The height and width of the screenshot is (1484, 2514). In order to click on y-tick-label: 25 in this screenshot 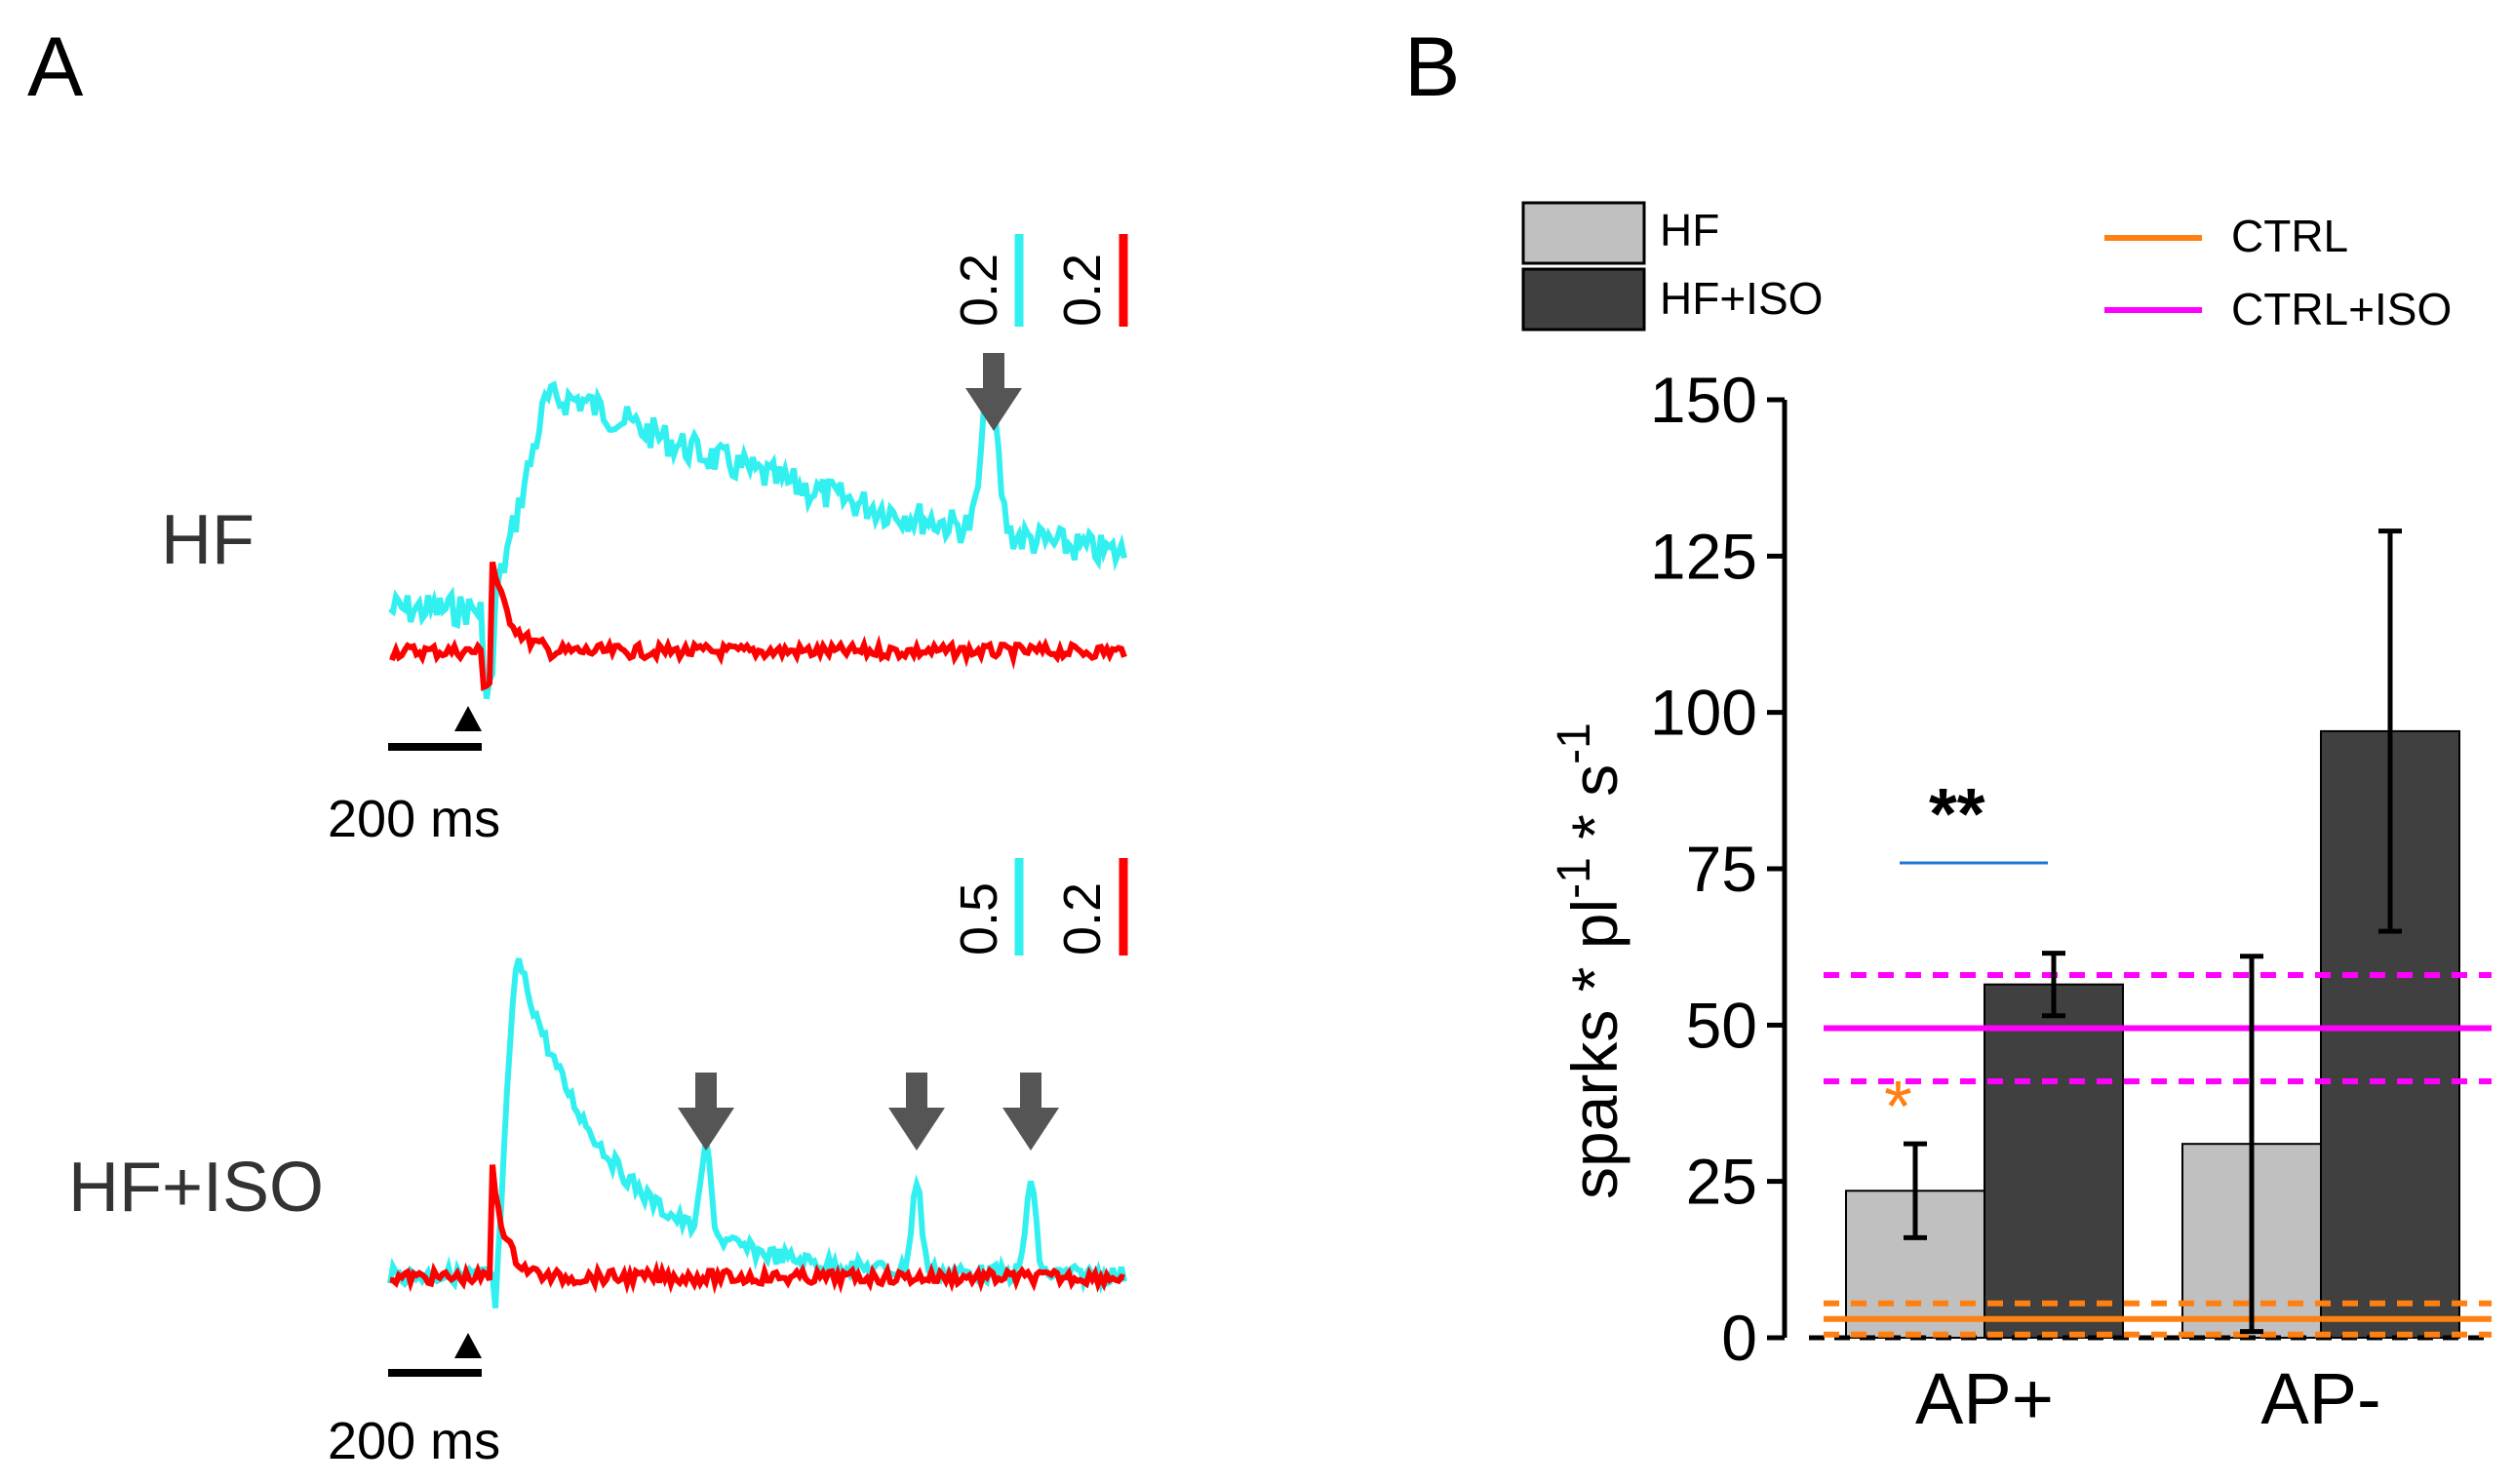, I will do `click(1722, 1182)`.